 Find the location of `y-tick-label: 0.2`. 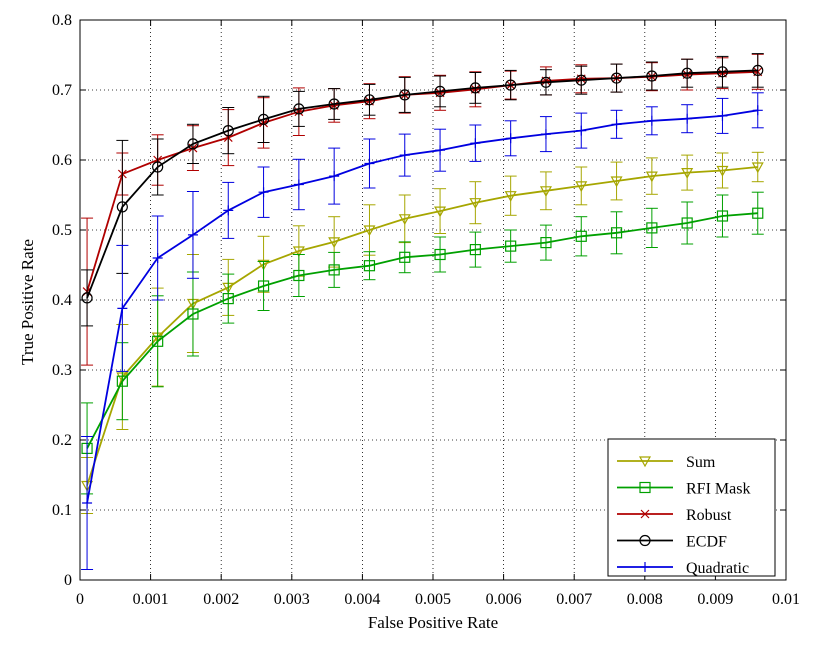

y-tick-label: 0.2 is located at coordinates (62, 440).